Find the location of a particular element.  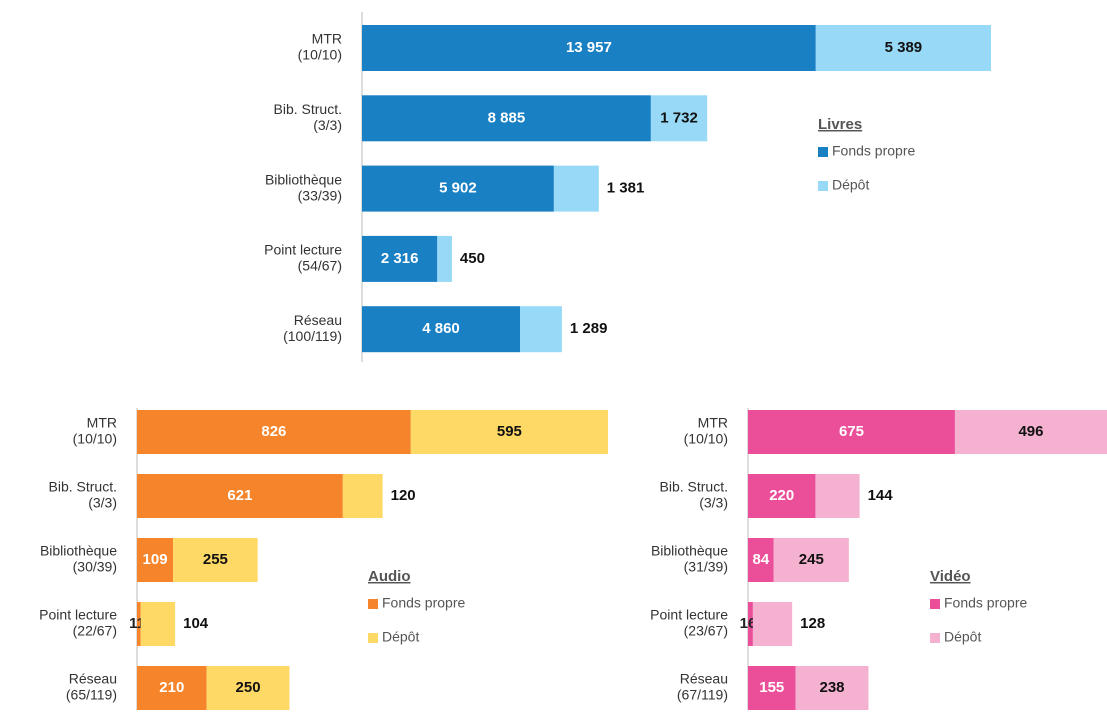

legend-title: Livres is located at coordinates (840, 124).